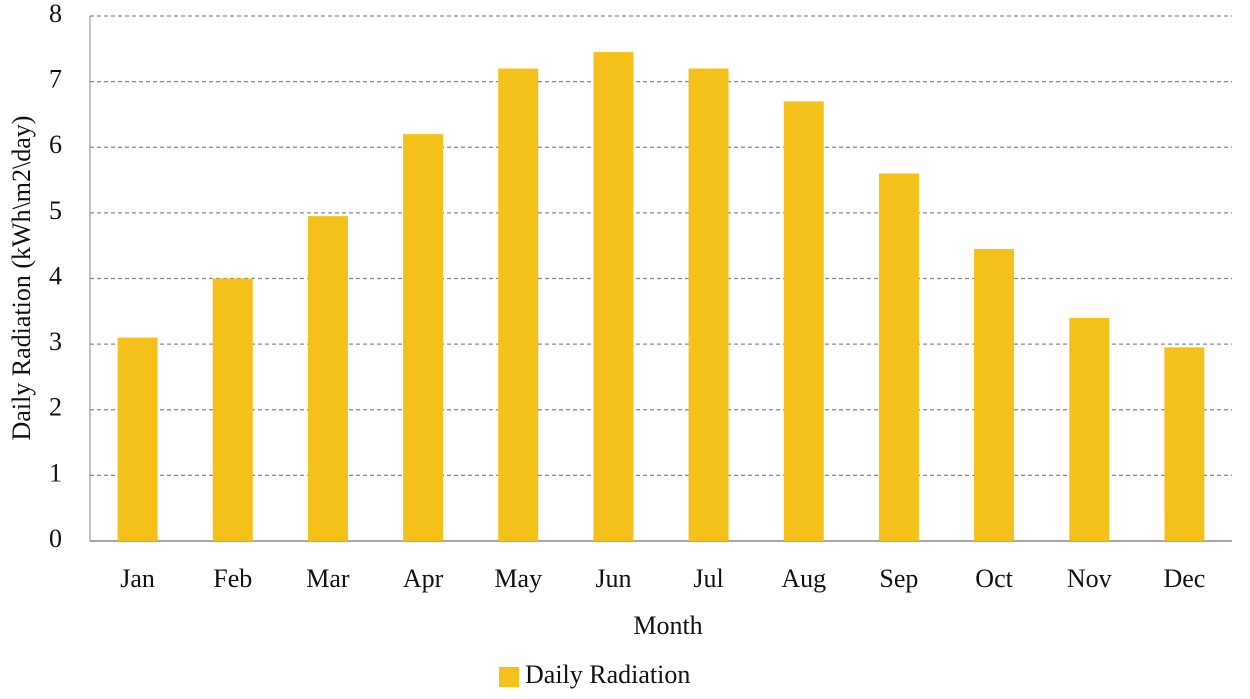  What do you see at coordinates (667, 625) in the screenshot?
I see `x-axis-label: Month` at bounding box center [667, 625].